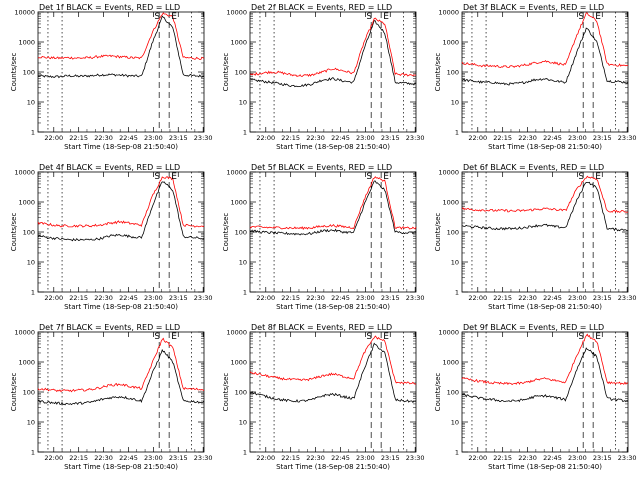  I want to click on chart-title: Det 1f BLACK = Events, RED = LLD, so click(109, 7).